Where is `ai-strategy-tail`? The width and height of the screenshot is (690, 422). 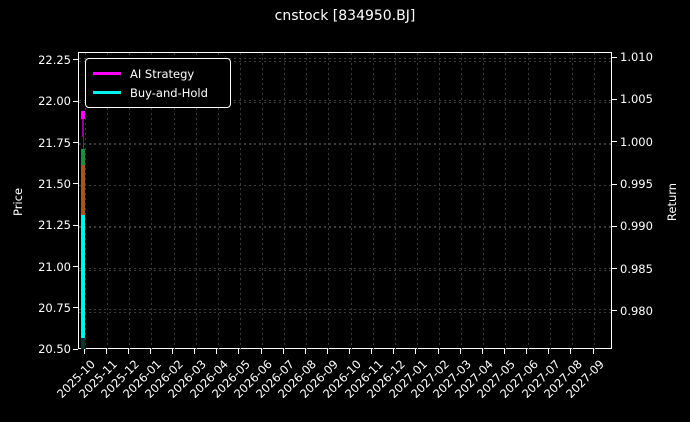 ai-strategy-tail is located at coordinates (82, 128).